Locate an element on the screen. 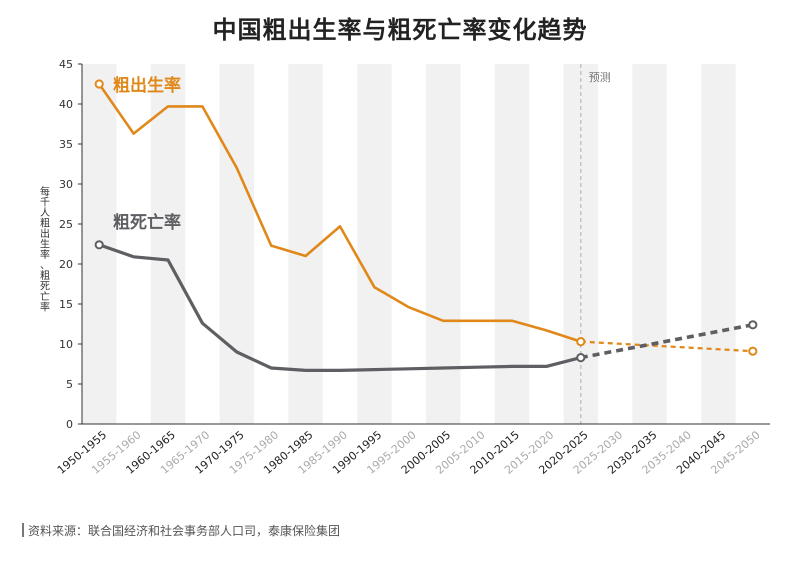  y-tick-label: 35 is located at coordinates (66, 144).